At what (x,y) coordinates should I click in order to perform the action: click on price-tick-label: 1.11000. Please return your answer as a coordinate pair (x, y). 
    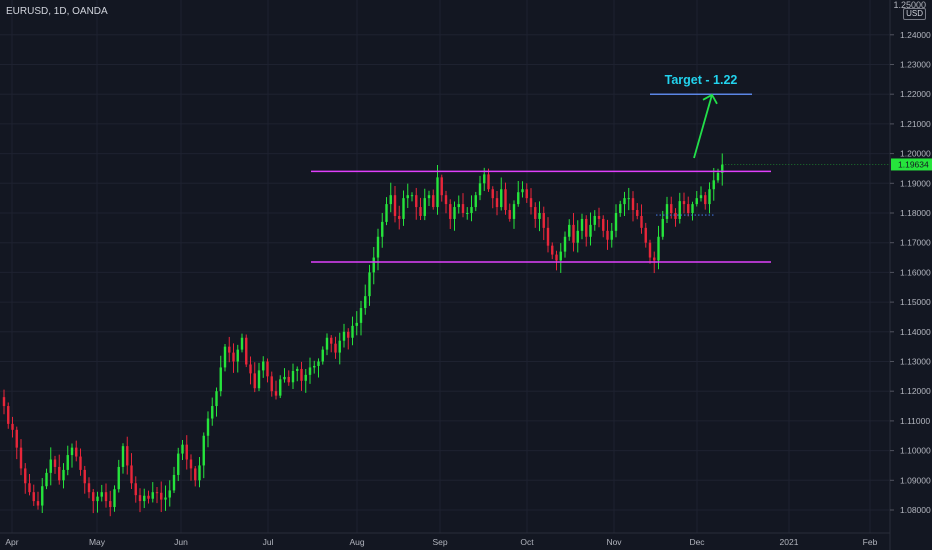
    Looking at the image, I should click on (915, 421).